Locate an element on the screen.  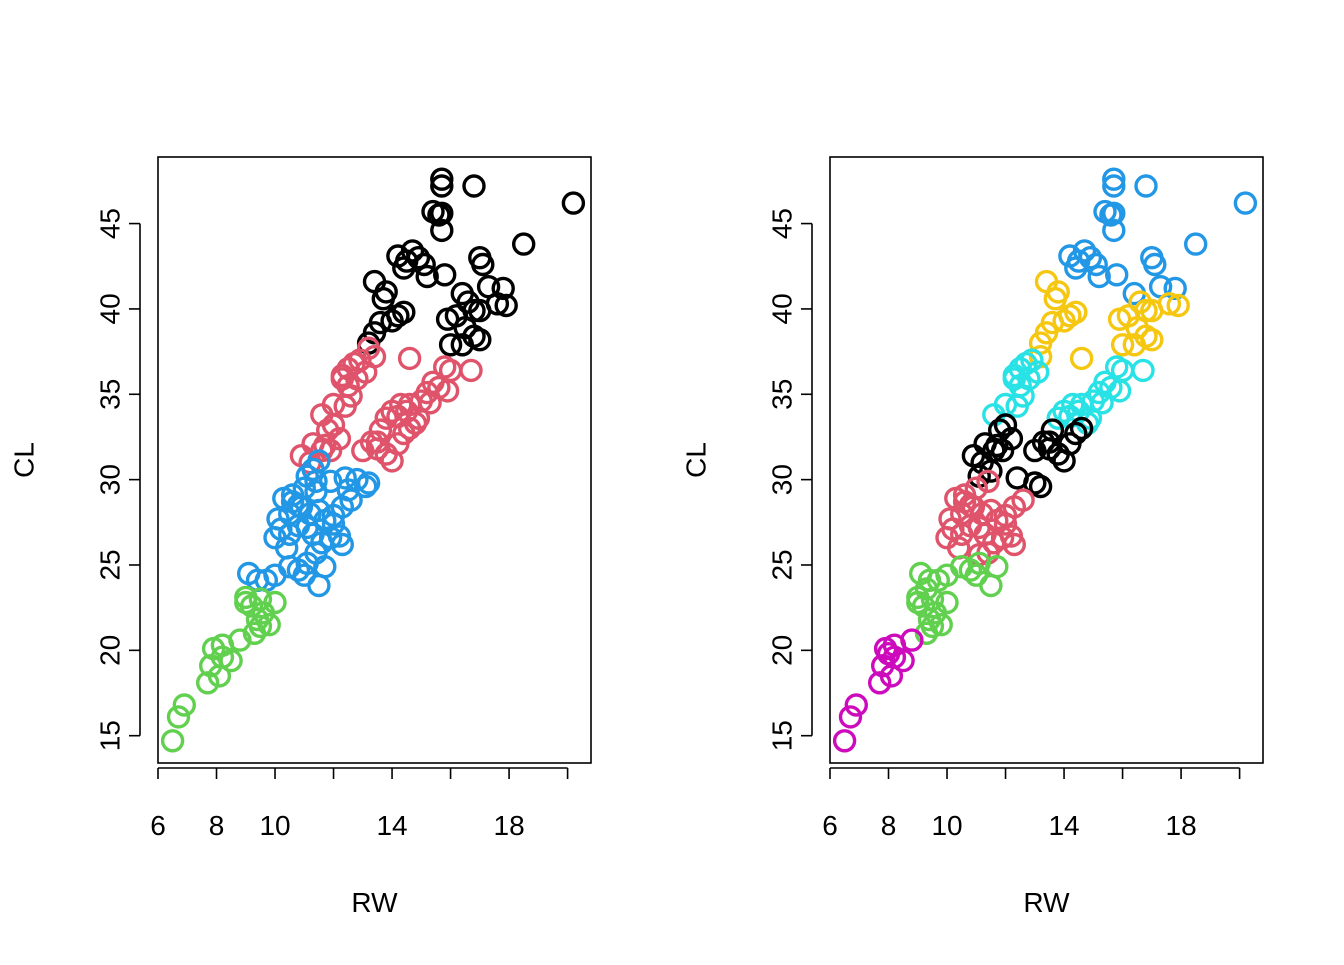
right-y-tick-label: 45 is located at coordinates (782, 223).